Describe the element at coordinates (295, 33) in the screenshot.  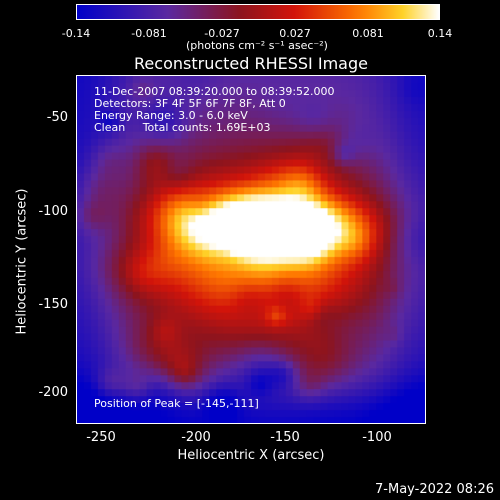
I see `colorbar-tick-label: 0.027` at that location.